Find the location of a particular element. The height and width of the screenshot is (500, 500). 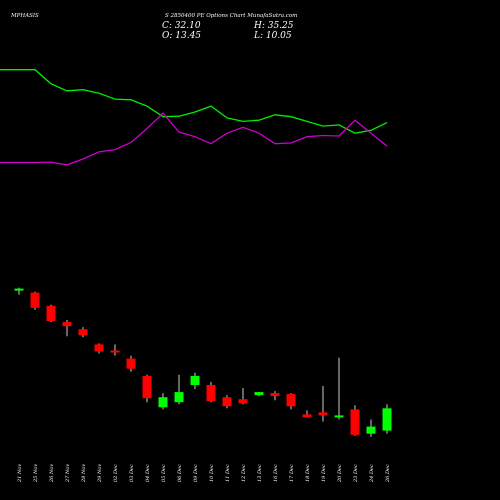

indicator-line-magenta is located at coordinates (194, 139).